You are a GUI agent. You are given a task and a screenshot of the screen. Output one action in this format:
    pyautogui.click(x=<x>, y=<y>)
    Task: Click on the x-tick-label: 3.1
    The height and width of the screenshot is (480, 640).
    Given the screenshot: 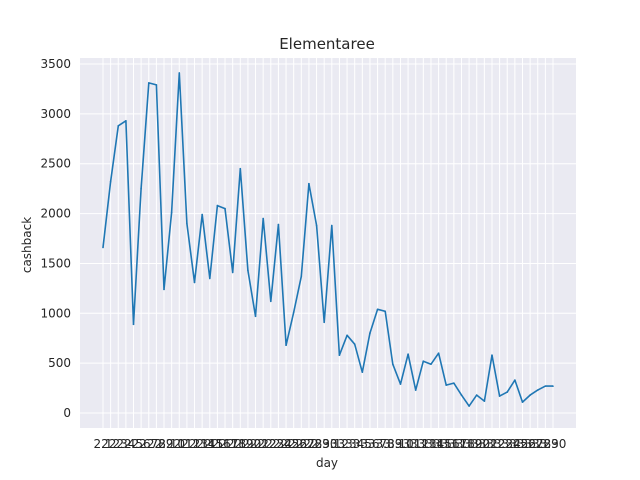 What is the action you would take?
    pyautogui.click(x=331, y=444)
    